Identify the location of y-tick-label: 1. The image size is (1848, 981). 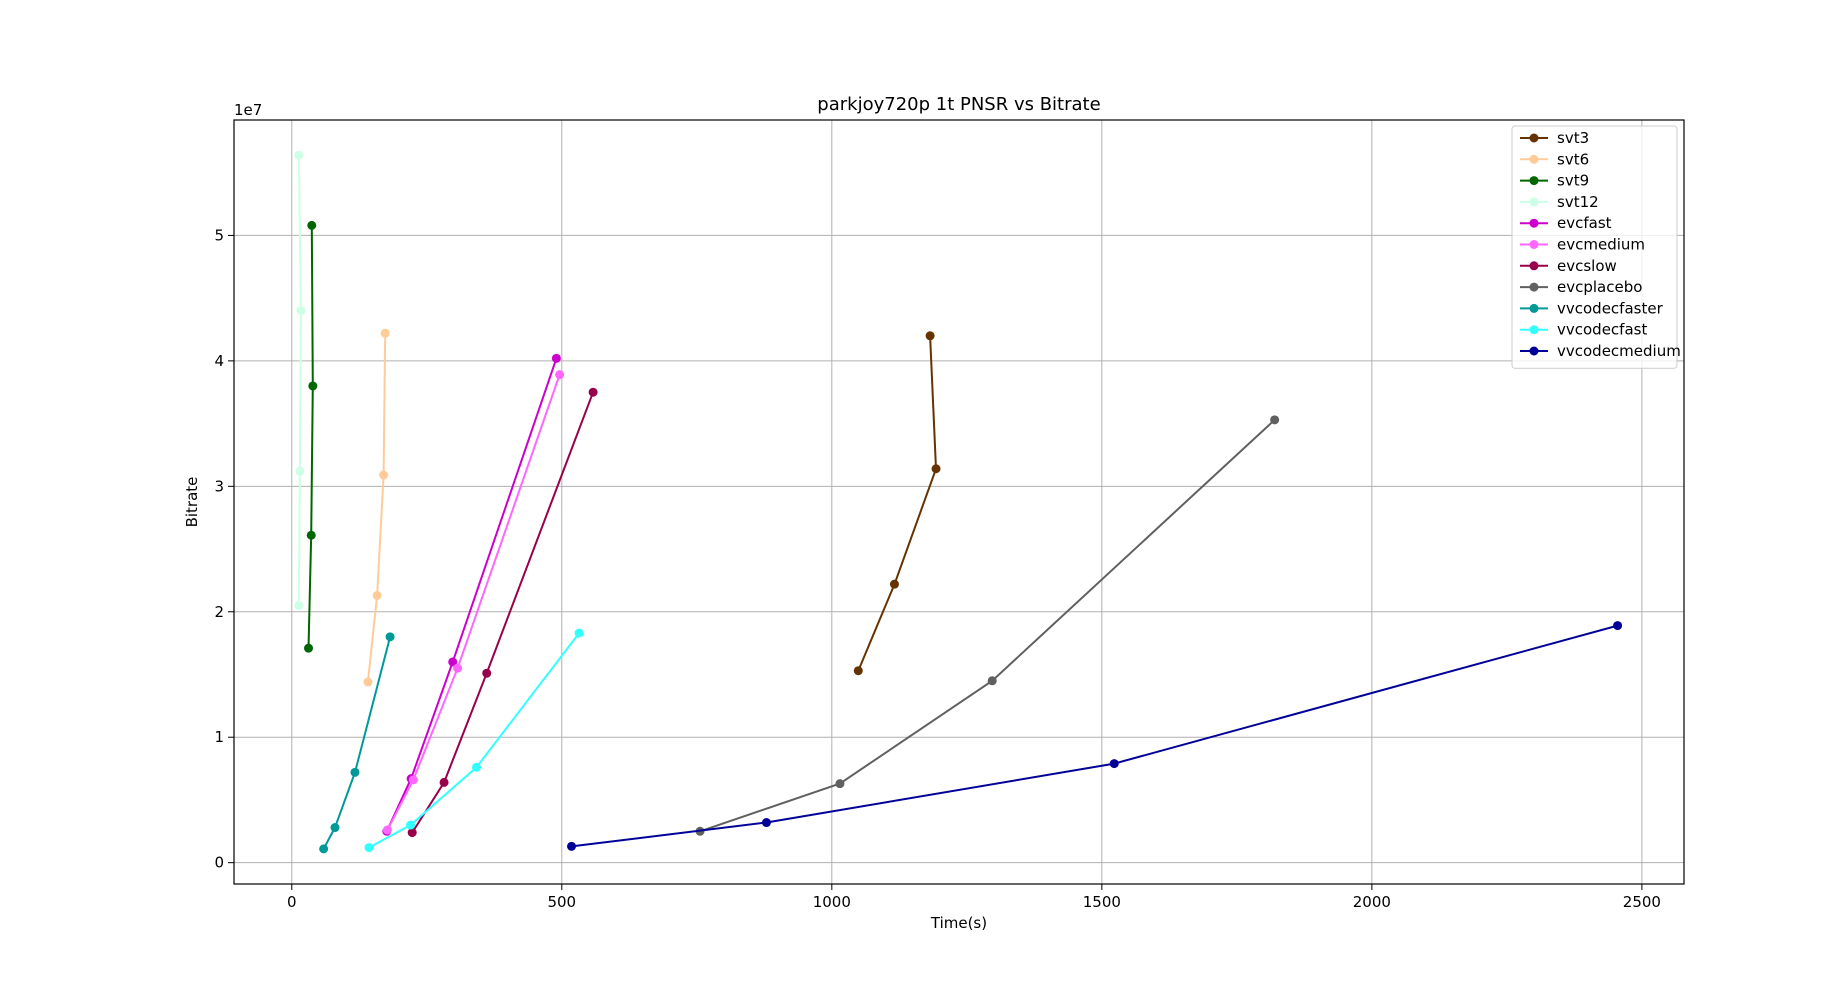
(219, 737).